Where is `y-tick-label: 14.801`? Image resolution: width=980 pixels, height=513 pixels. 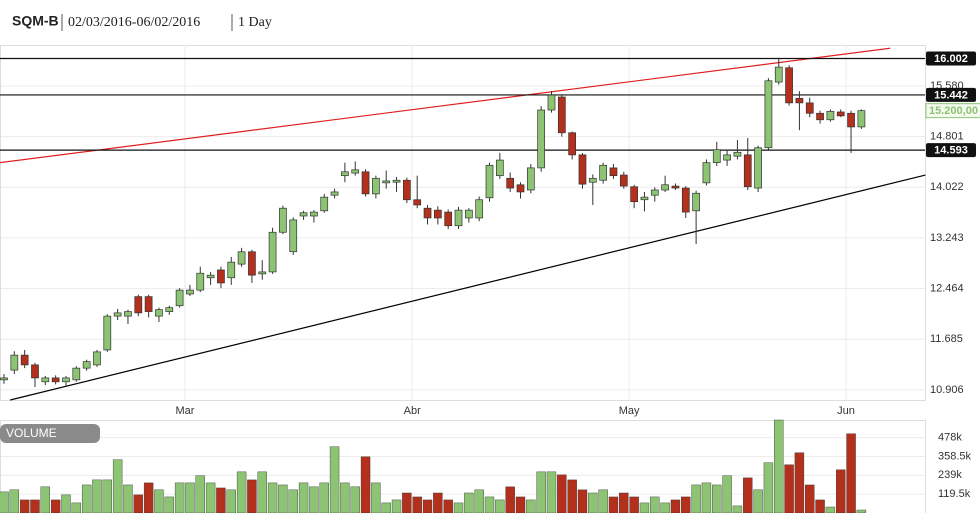
y-tick-label: 14.801 is located at coordinates (947, 137).